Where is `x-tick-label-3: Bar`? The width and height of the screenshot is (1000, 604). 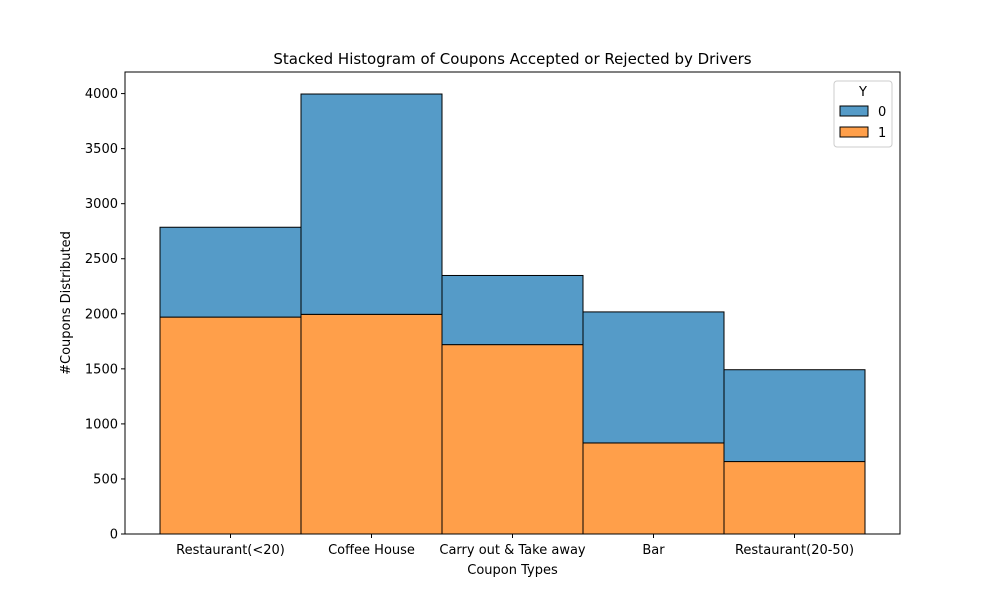 x-tick-label-3: Bar is located at coordinates (653, 550).